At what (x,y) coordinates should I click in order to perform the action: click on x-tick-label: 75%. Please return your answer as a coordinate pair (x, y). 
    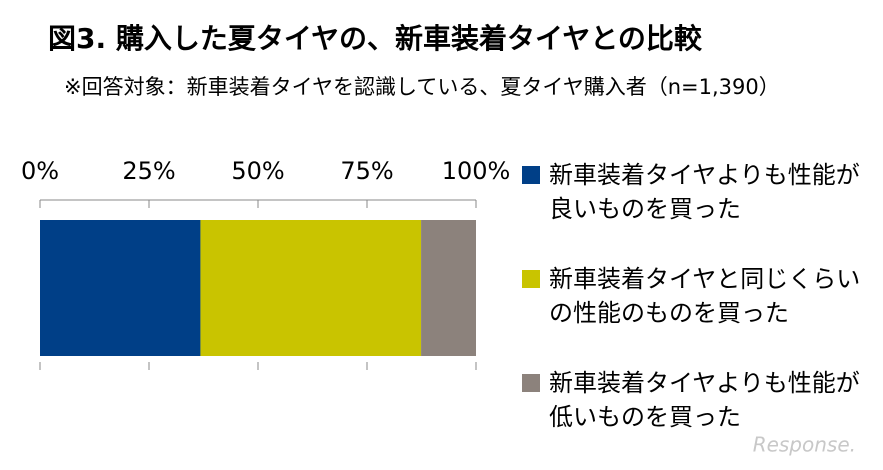
    Looking at the image, I should click on (366, 171).